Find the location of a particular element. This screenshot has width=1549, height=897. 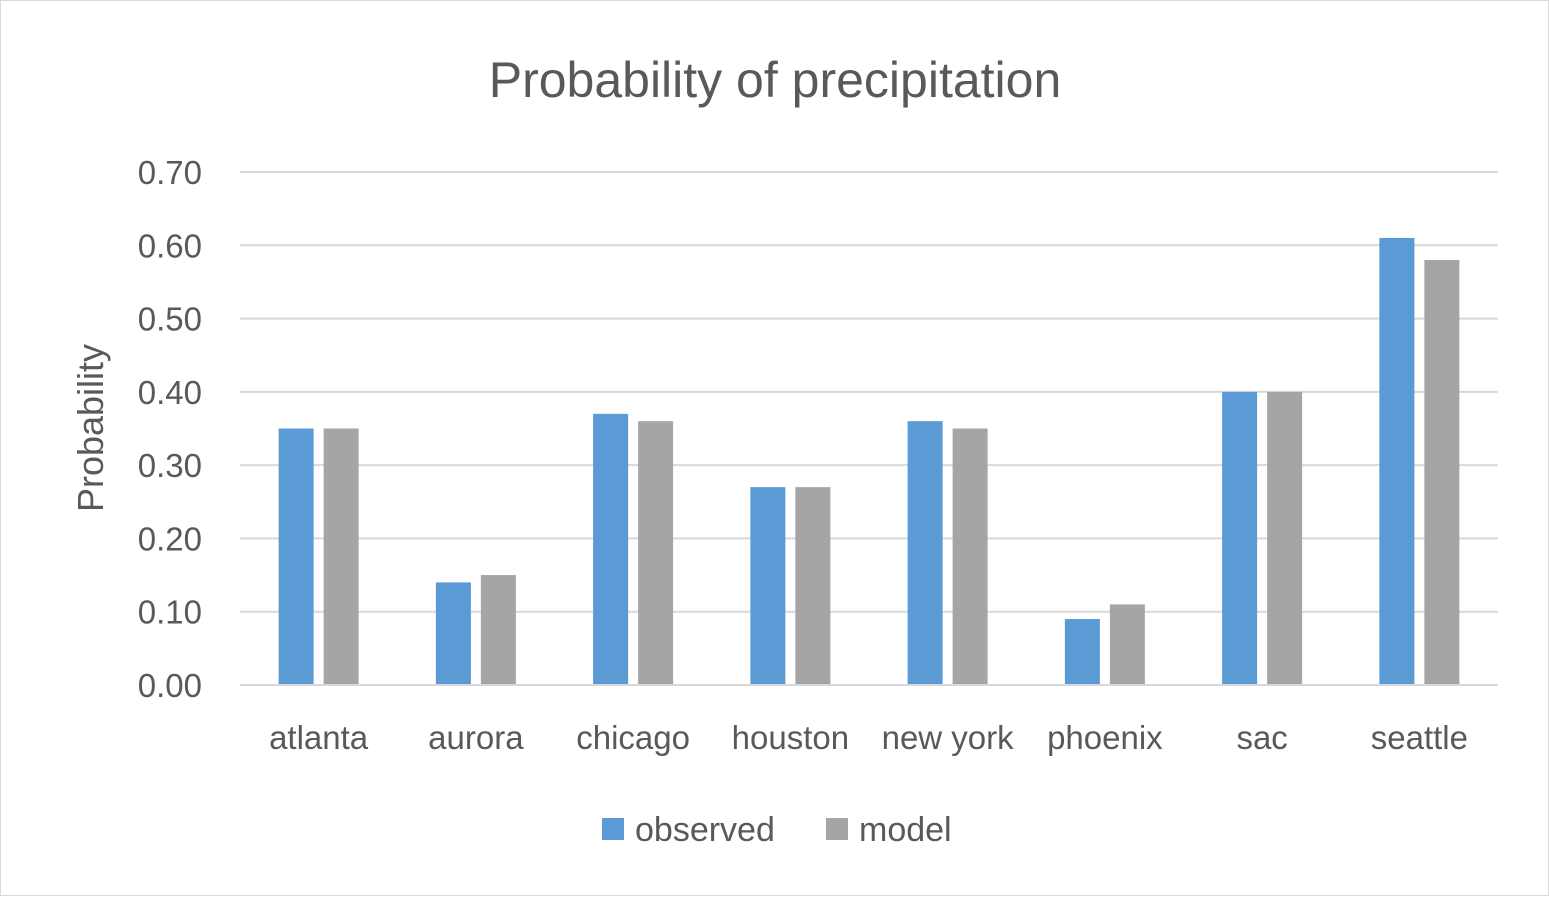

bar-model-houston is located at coordinates (813, 586).